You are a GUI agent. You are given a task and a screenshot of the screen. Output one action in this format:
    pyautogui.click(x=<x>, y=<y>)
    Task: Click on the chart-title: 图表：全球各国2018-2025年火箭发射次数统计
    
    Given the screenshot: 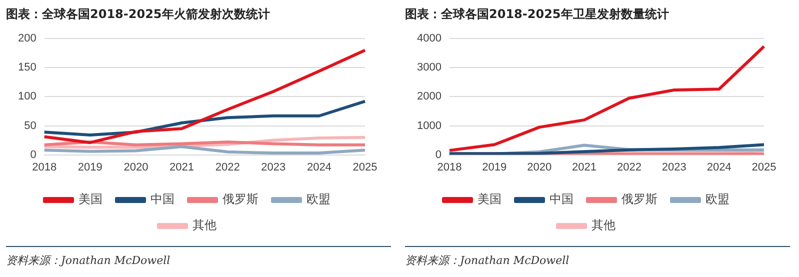 What is the action you would take?
    pyautogui.click(x=138, y=14)
    